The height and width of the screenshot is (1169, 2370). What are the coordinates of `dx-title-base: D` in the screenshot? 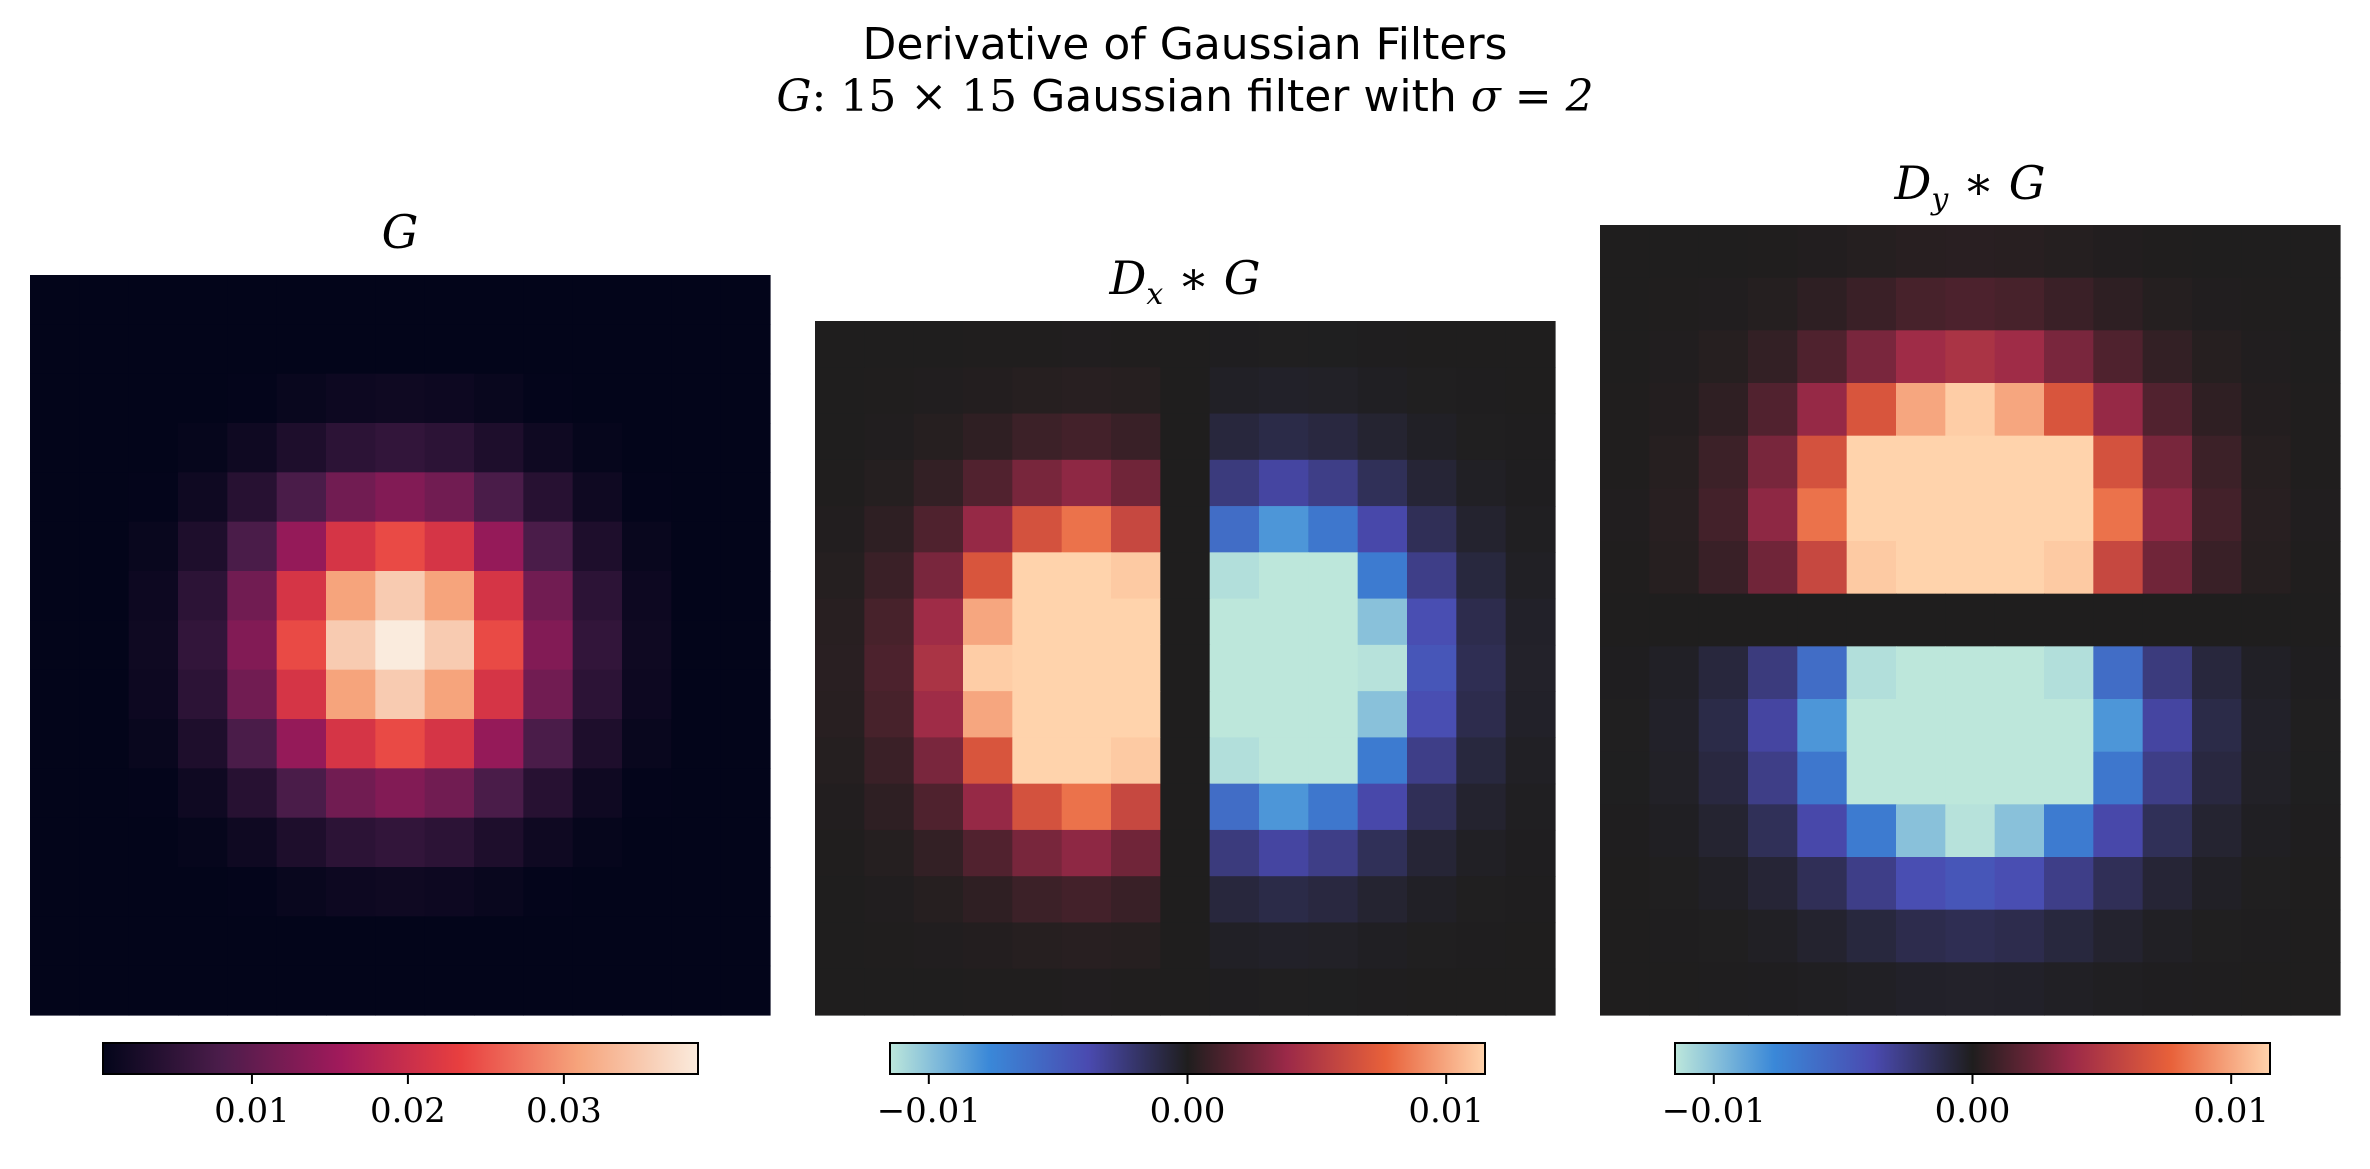 It's located at (1128, 278).